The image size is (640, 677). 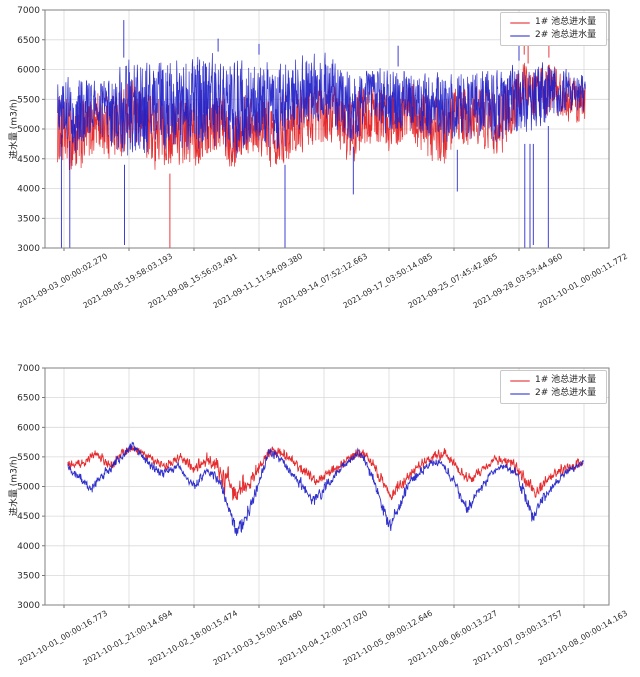 What do you see at coordinates (14, 129) in the screenshot?
I see `y-axis-title-top: 进水量 (m3/h)` at bounding box center [14, 129].